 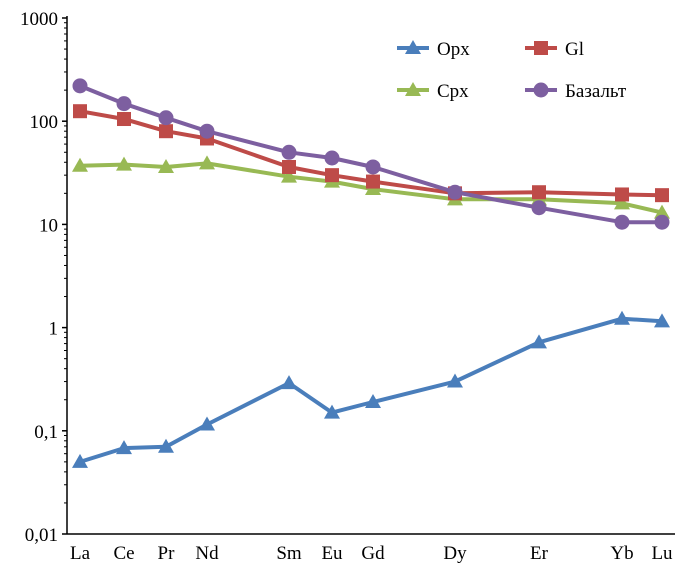 I want to click on x-tick-label: Sm, so click(x=289, y=553).